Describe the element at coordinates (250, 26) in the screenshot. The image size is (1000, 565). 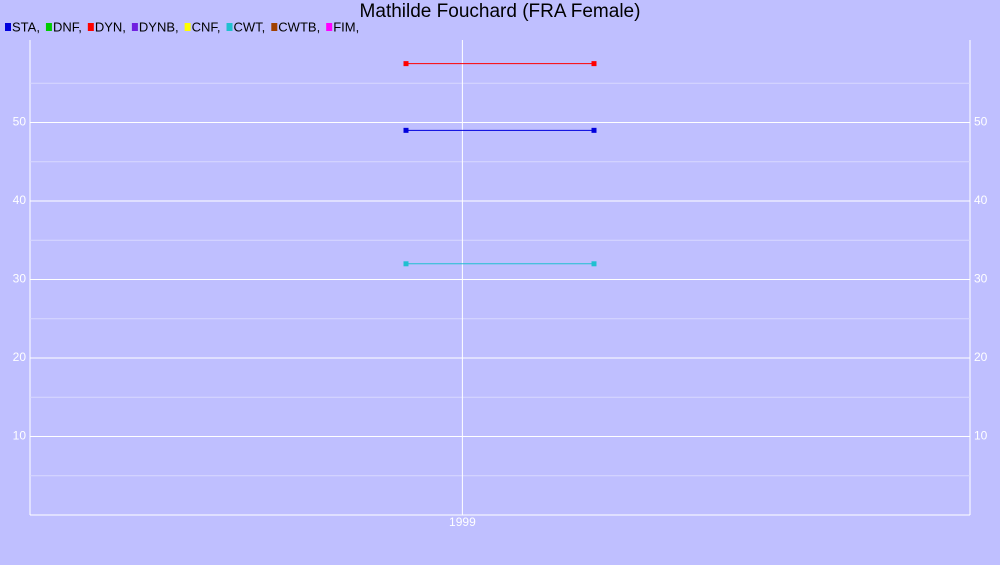
I see `legend-label: CWT,` at that location.